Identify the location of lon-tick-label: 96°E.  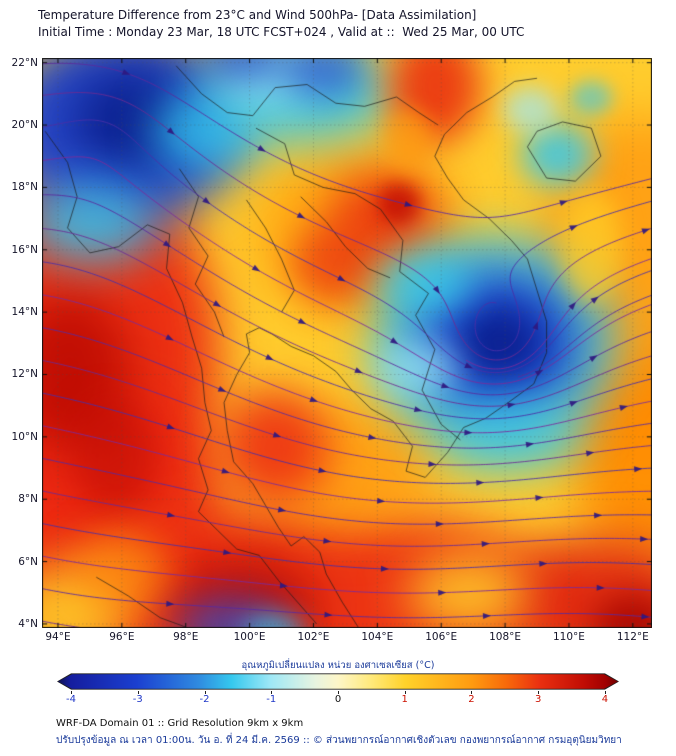
(122, 637).